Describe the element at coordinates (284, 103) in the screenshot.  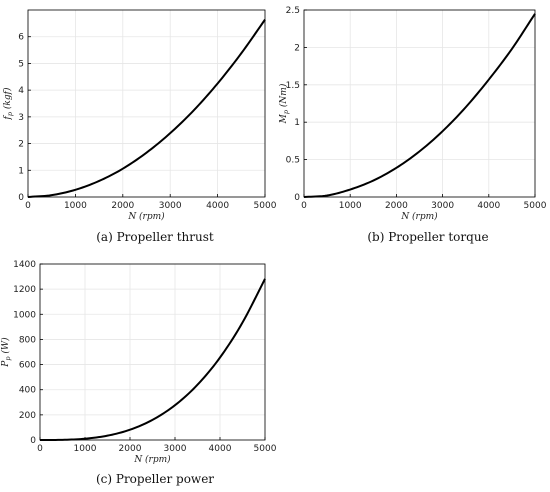
I see `y-axis-label: Mp (Nm)` at that location.